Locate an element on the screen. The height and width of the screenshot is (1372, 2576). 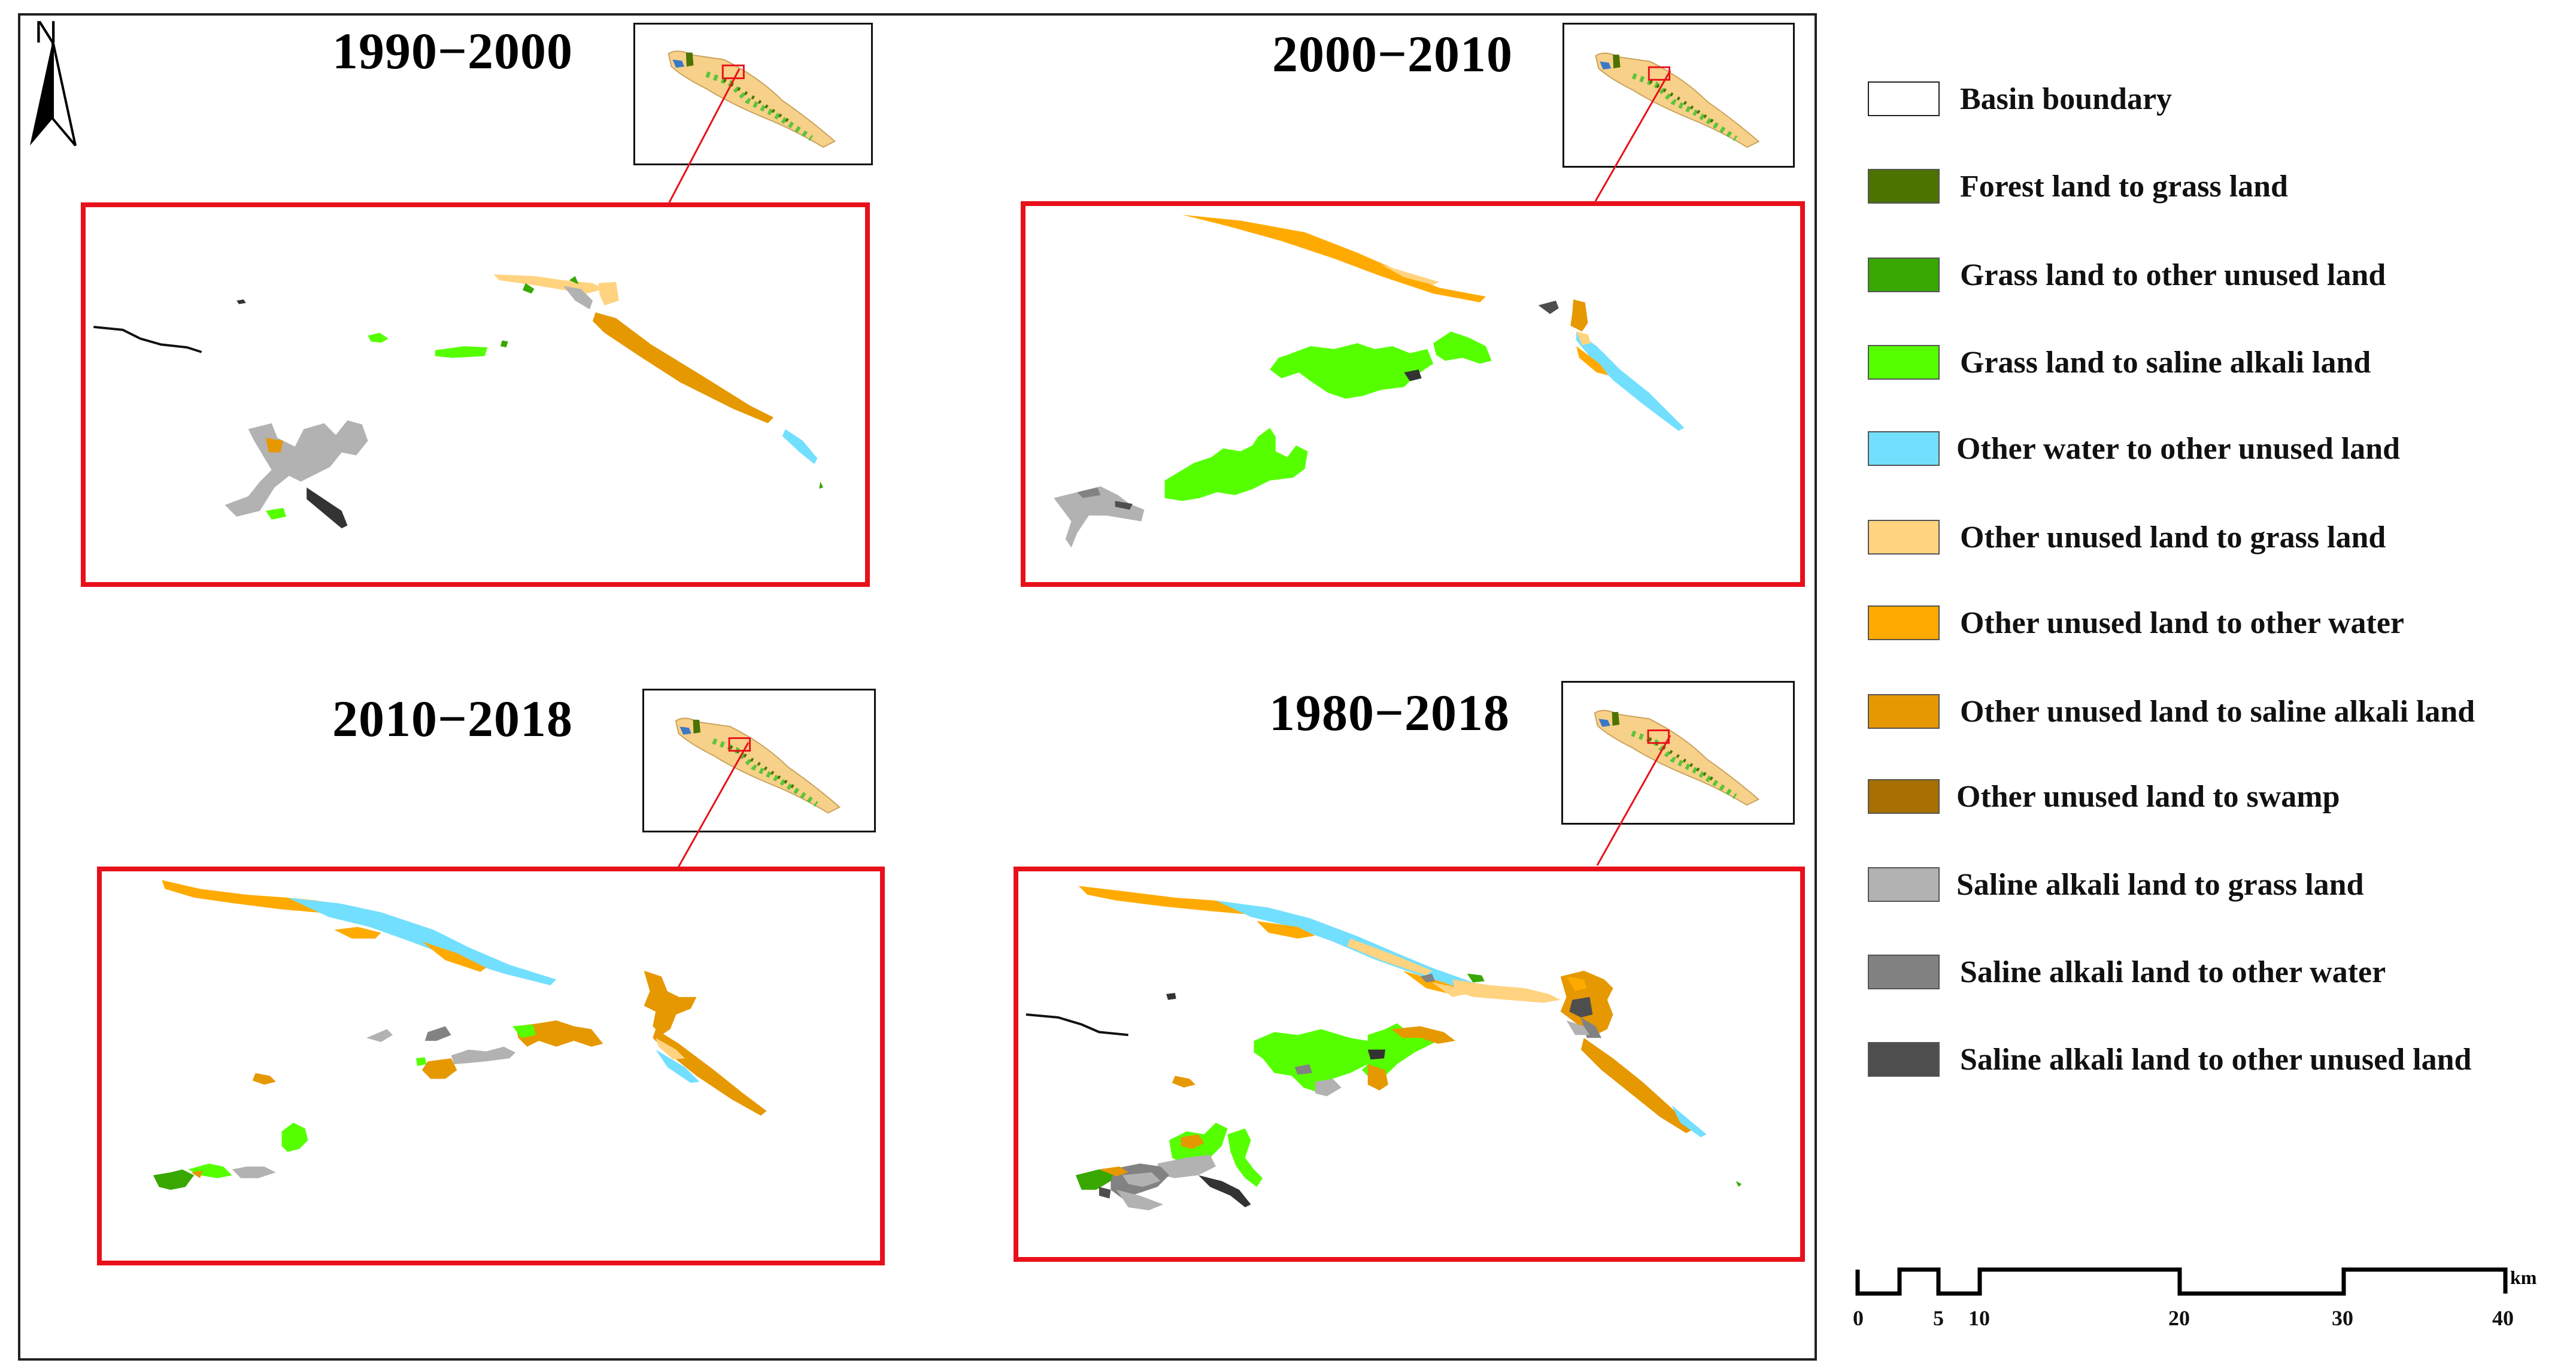
period-title-2010-2018: 2010−2018 is located at coordinates (453, 718).